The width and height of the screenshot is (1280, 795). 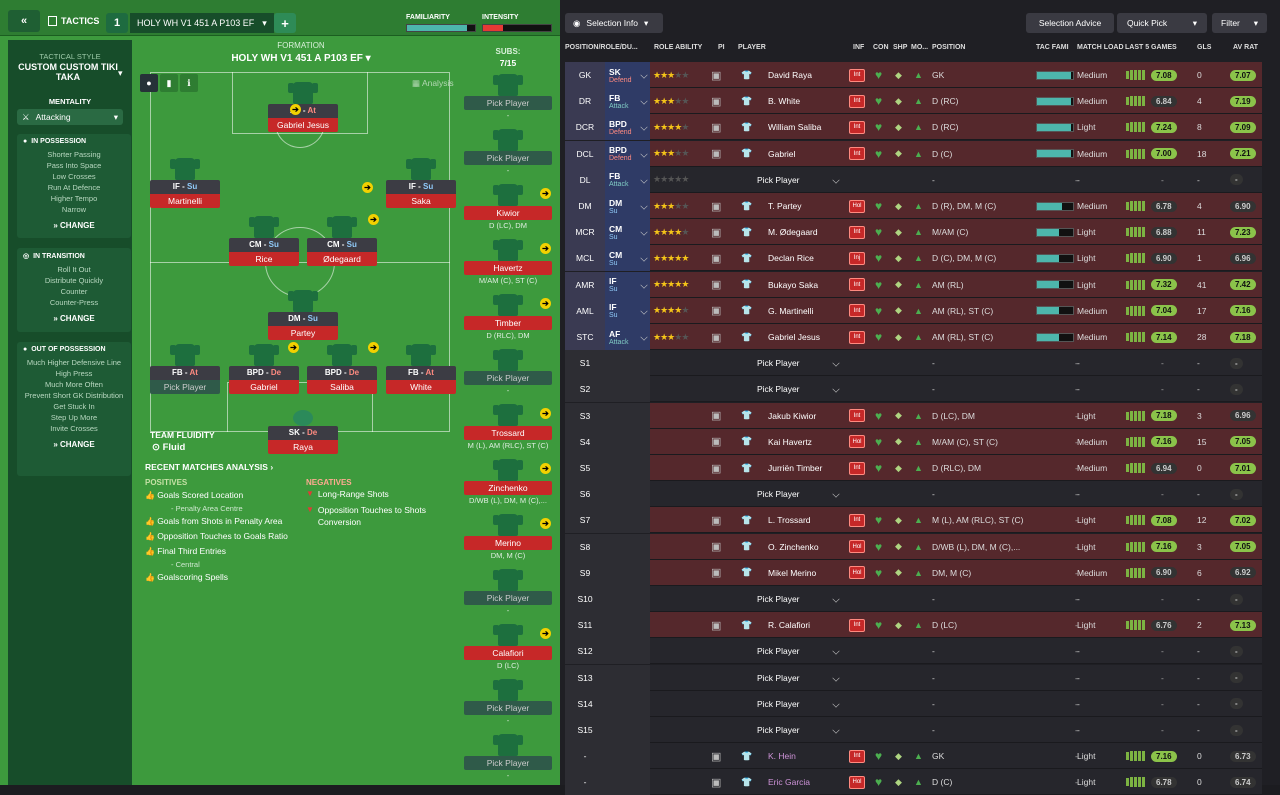 I want to click on column-header: PI, so click(x=721, y=47).